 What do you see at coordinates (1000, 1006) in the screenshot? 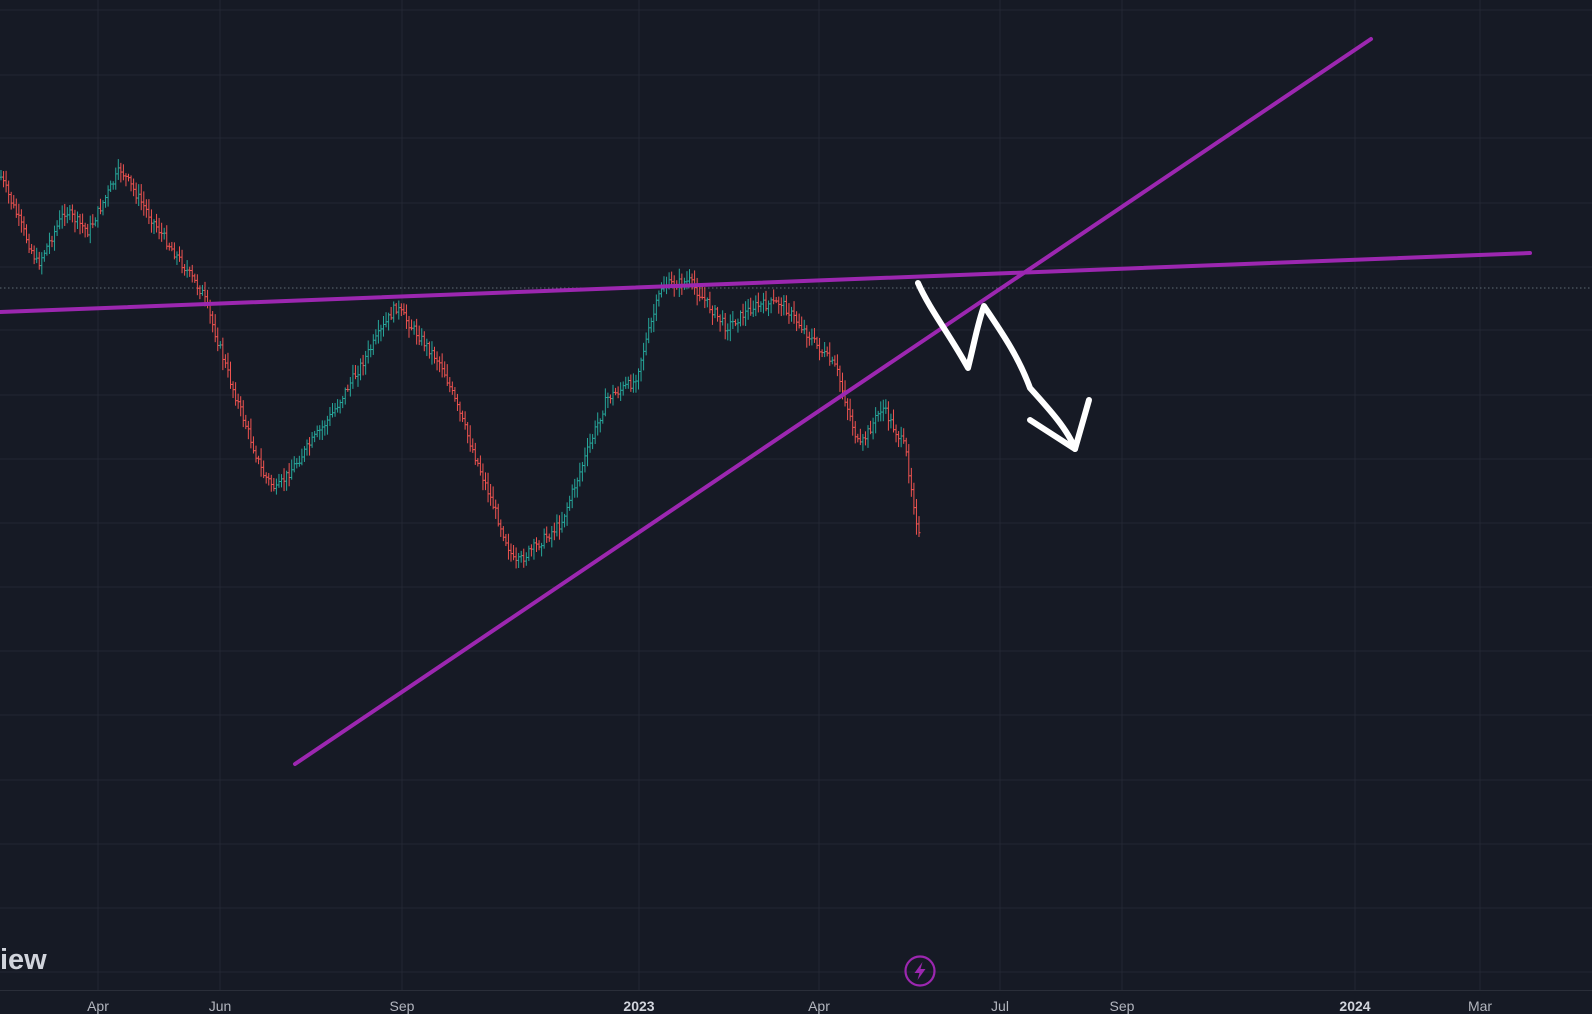
I see `time-axis-tick-label: Jul` at bounding box center [1000, 1006].